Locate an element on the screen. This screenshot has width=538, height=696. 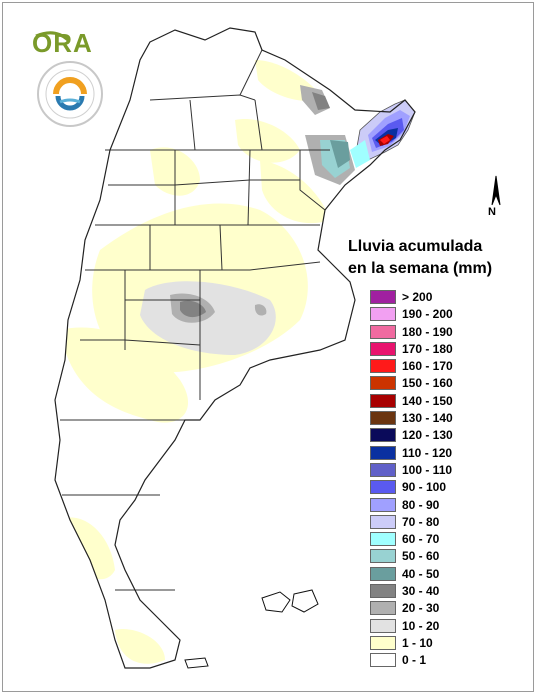
legend-label: 30 - 40 is located at coordinates (421, 591).